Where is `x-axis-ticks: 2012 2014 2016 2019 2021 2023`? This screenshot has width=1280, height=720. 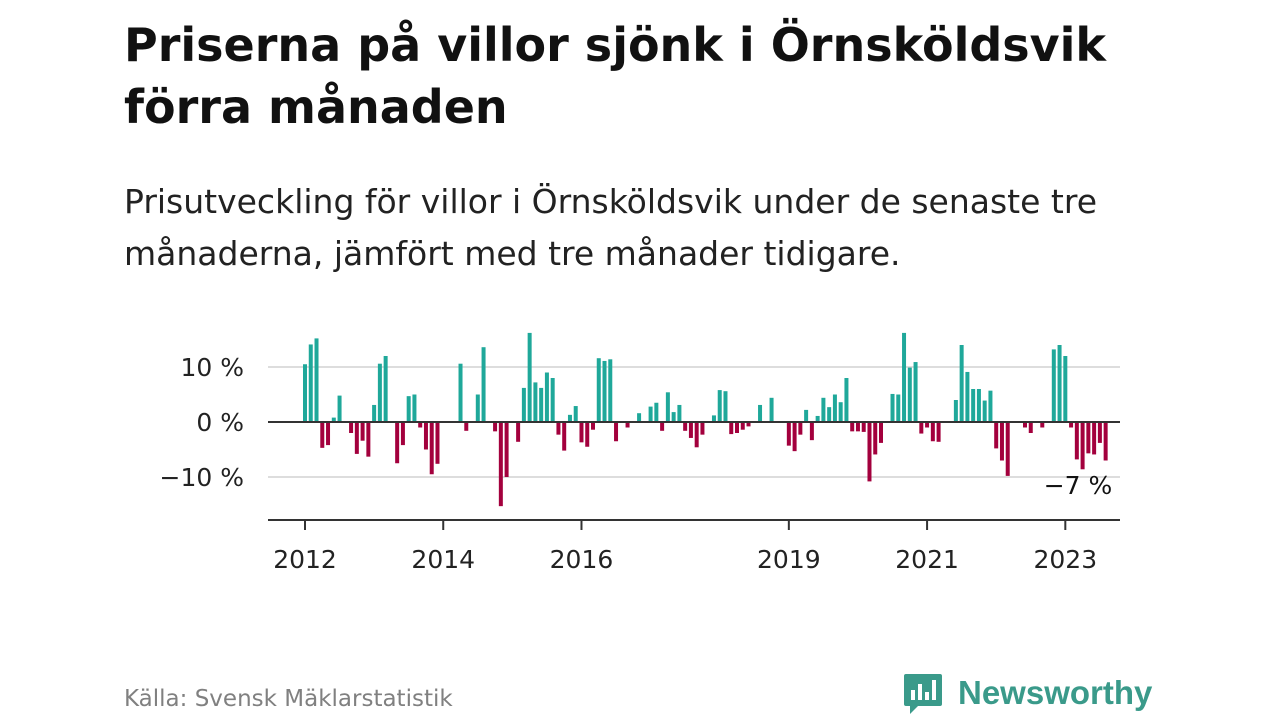 x-axis-ticks: 2012 2014 2016 2019 2021 2023 is located at coordinates (685, 547).